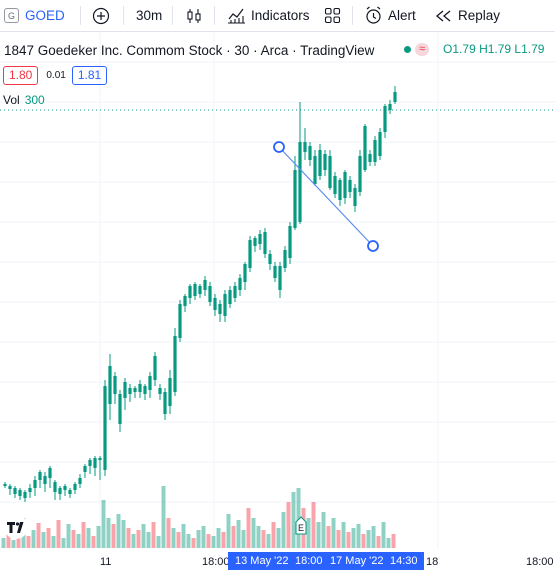 Image resolution: width=555 pixels, height=584 pixels. I want to click on range-label: 18:00, so click(309, 561).